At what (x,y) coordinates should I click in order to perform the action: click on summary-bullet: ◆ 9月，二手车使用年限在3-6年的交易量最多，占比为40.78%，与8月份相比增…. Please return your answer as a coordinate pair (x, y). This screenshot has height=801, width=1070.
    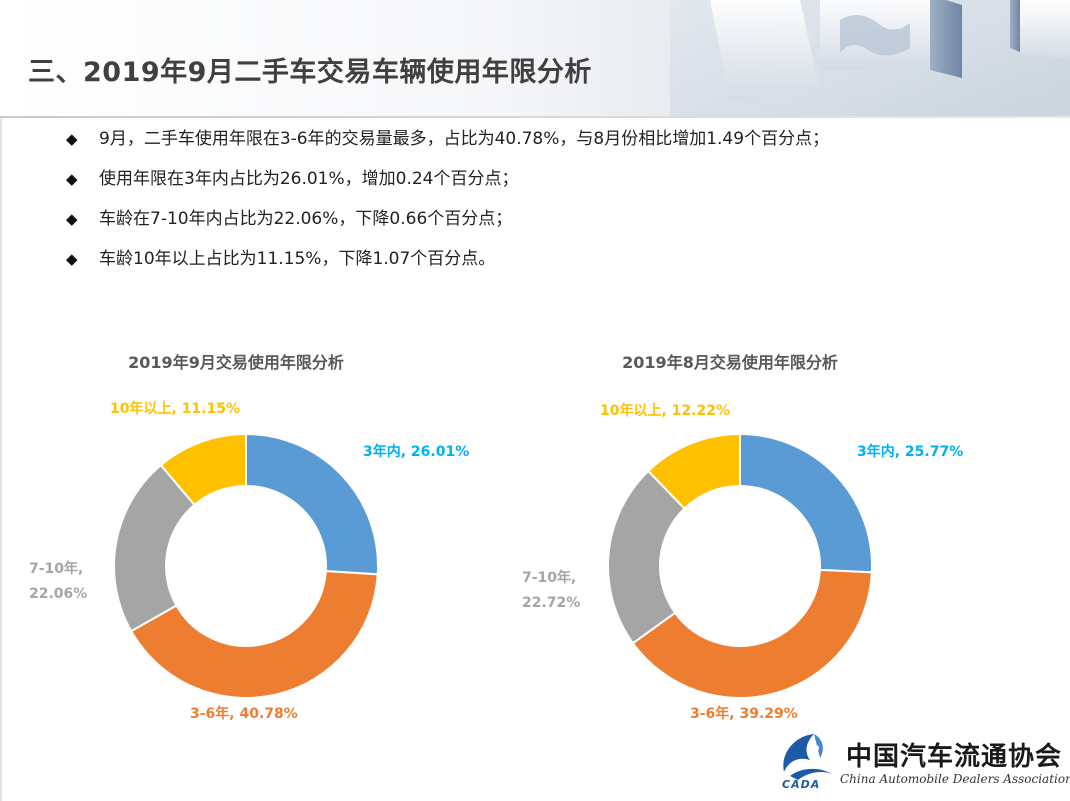
    Looking at the image, I should click on (447, 141).